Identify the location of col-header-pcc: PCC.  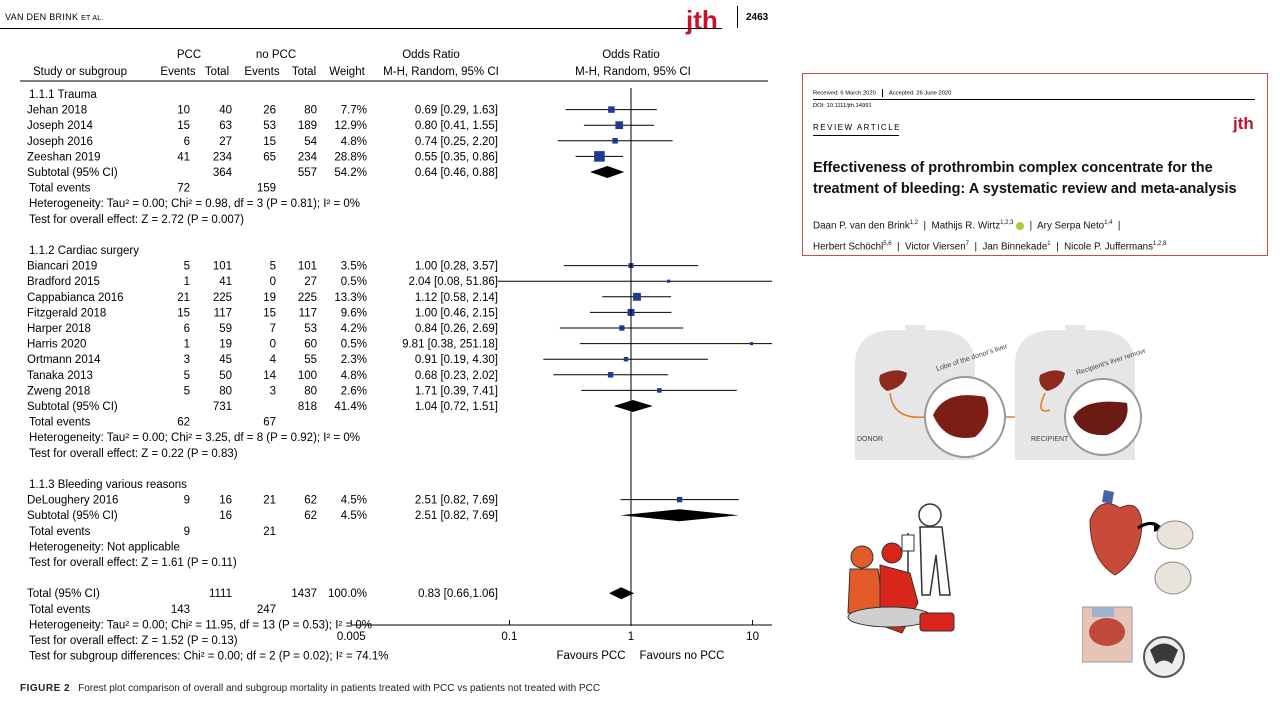
(189, 55).